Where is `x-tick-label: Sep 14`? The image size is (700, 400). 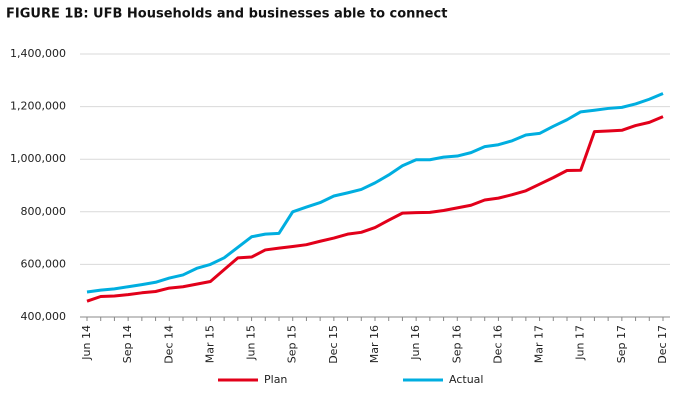 x-tick-label: Sep 14 is located at coordinates (127, 344).